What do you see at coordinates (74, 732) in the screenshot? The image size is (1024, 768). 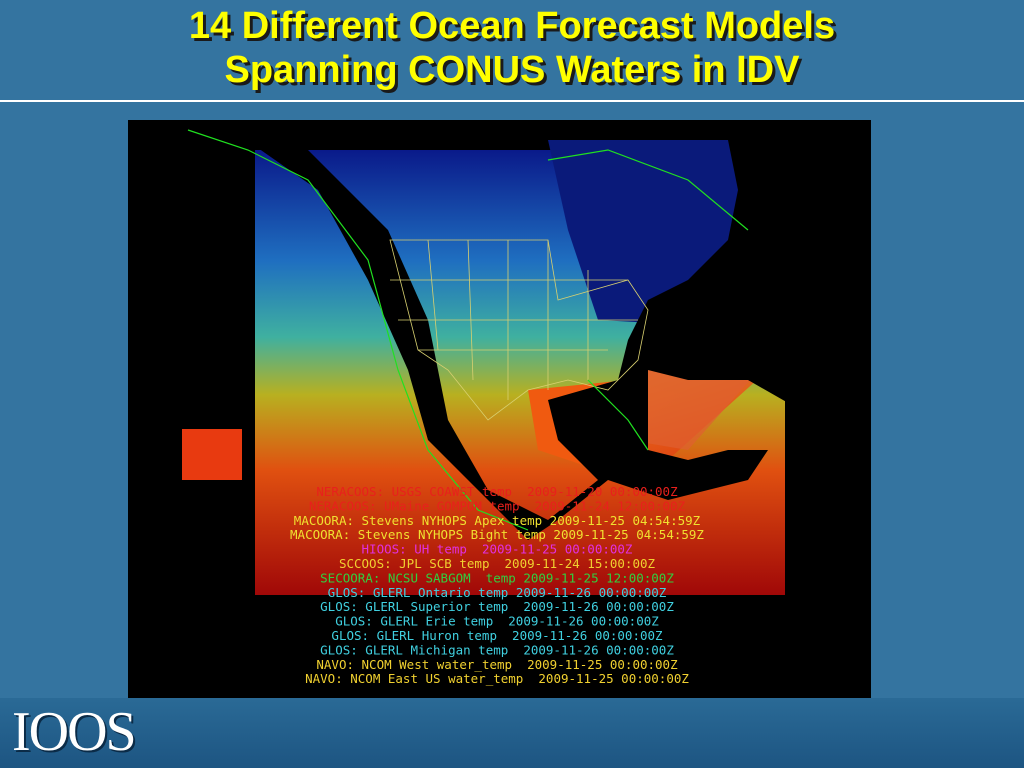 I see `logo: IOOS` at bounding box center [74, 732].